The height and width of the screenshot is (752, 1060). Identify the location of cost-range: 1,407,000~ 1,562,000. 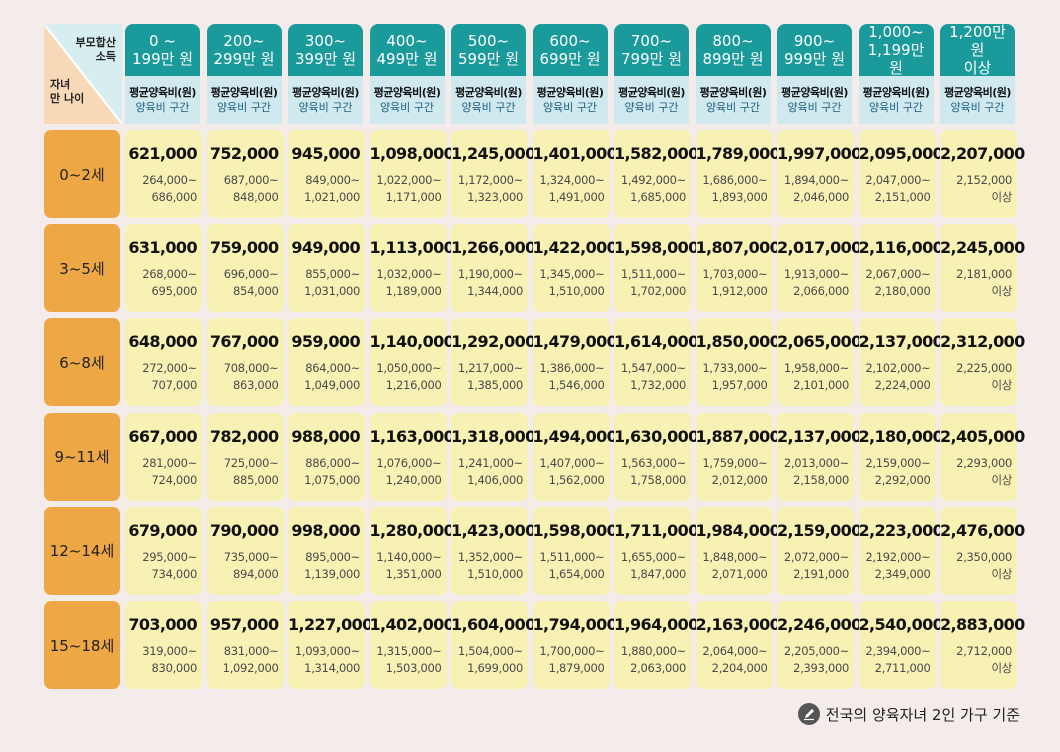
(572, 471).